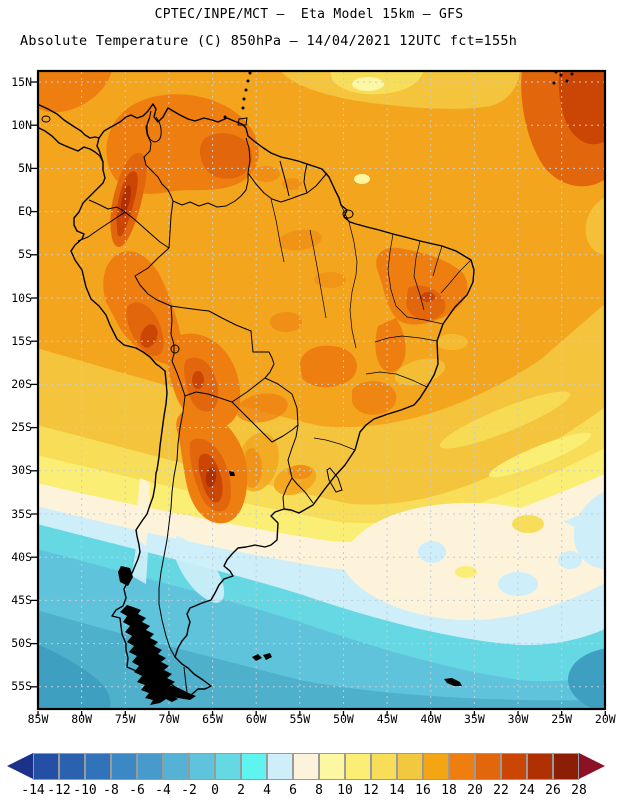 This screenshot has width=618, height=800. What do you see at coordinates (21, 556) in the screenshot?
I see `lat-label-40S: 40S` at bounding box center [21, 556].